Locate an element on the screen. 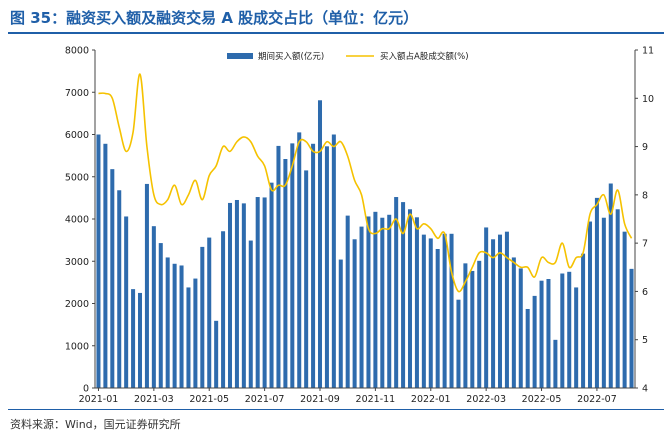 The width and height of the screenshot is (672, 441). x-tick-label: 2021-01 is located at coordinates (99, 399).